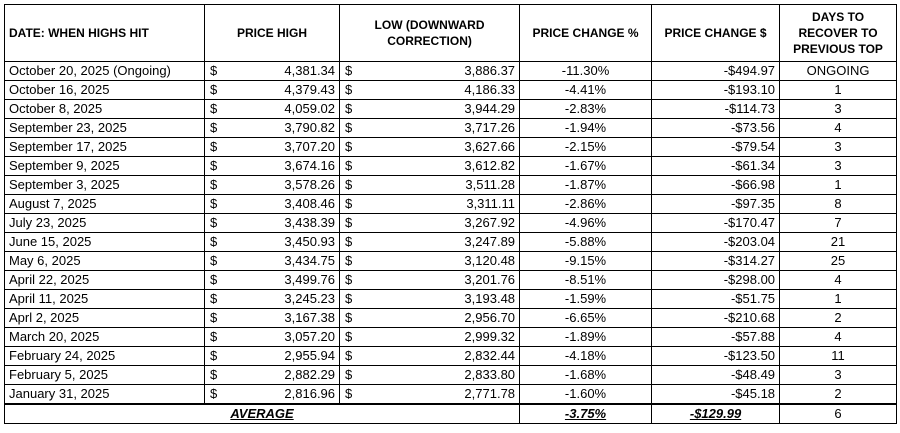  Describe the element at coordinates (430, 33) in the screenshot. I see `header-cell: LOW (DOWNWARD CORRECTION)` at that location.